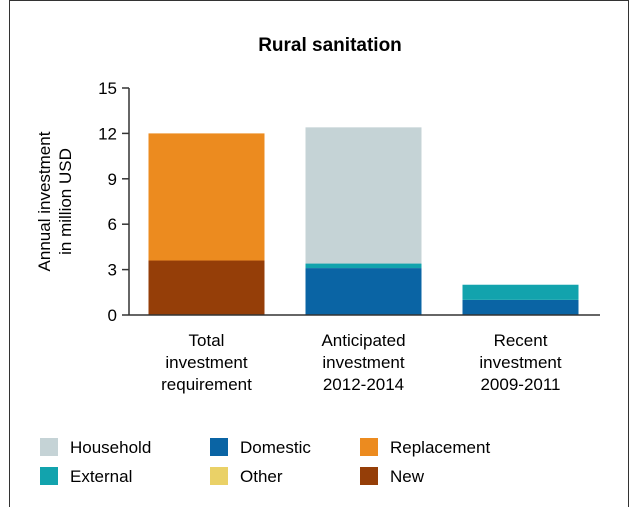 The height and width of the screenshot is (507, 635). Describe the element at coordinates (49, 476) in the screenshot. I see `legend-swatch-external` at that location.